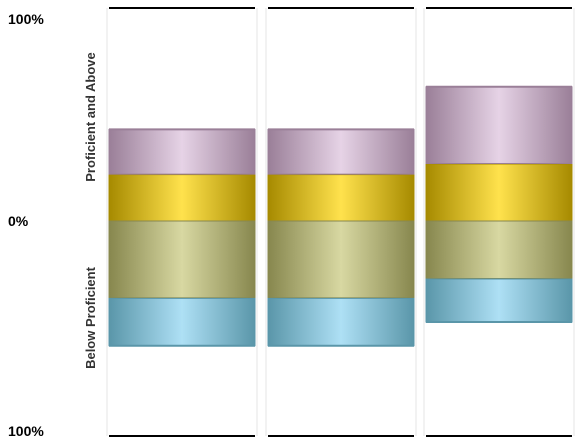 The height and width of the screenshot is (441, 579). I want to click on bar-proficient-col3, so click(499, 125).